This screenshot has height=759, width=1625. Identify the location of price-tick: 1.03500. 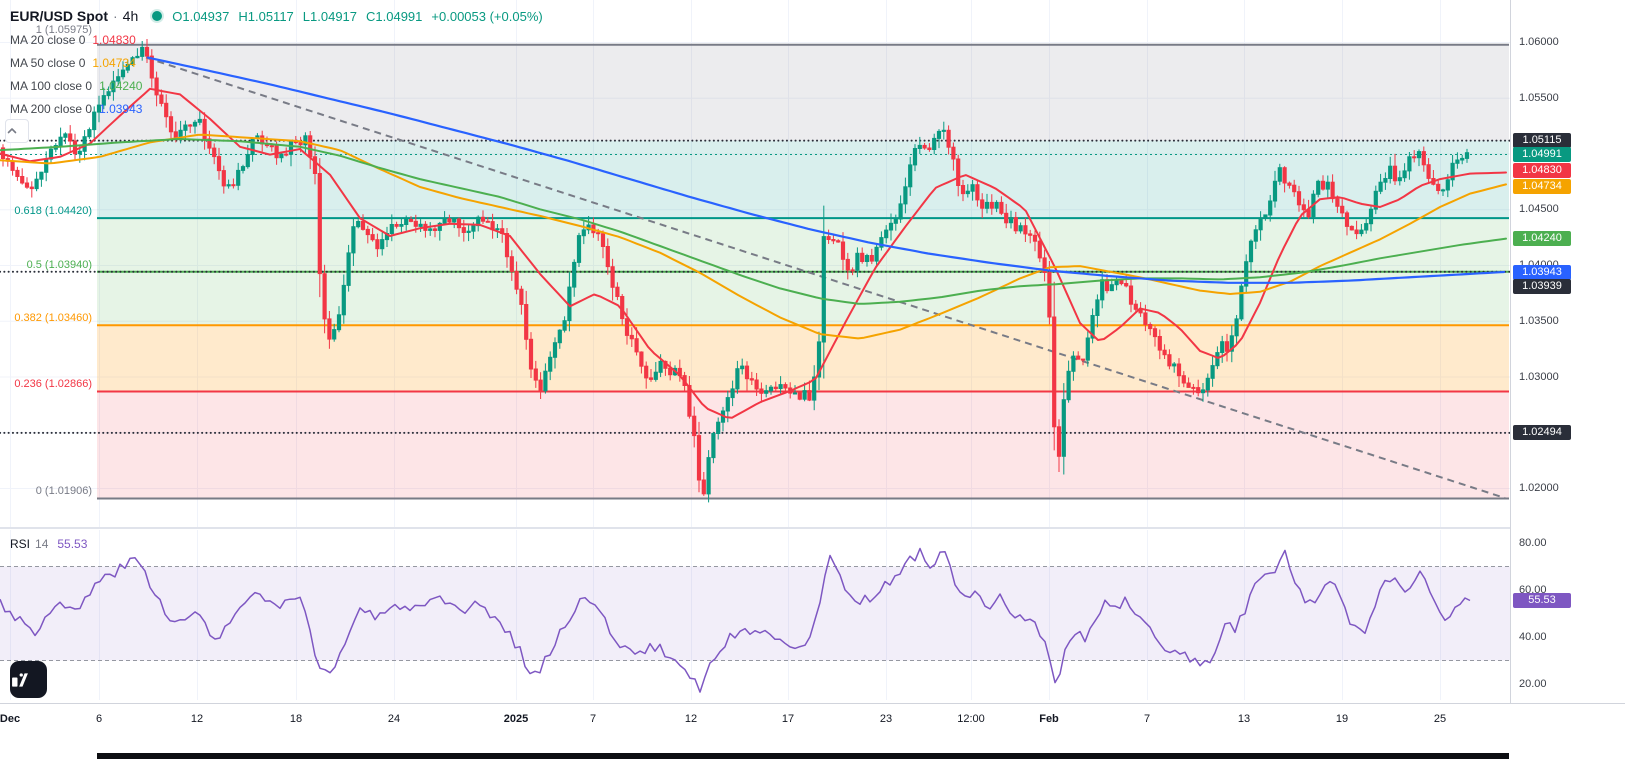
(1539, 320).